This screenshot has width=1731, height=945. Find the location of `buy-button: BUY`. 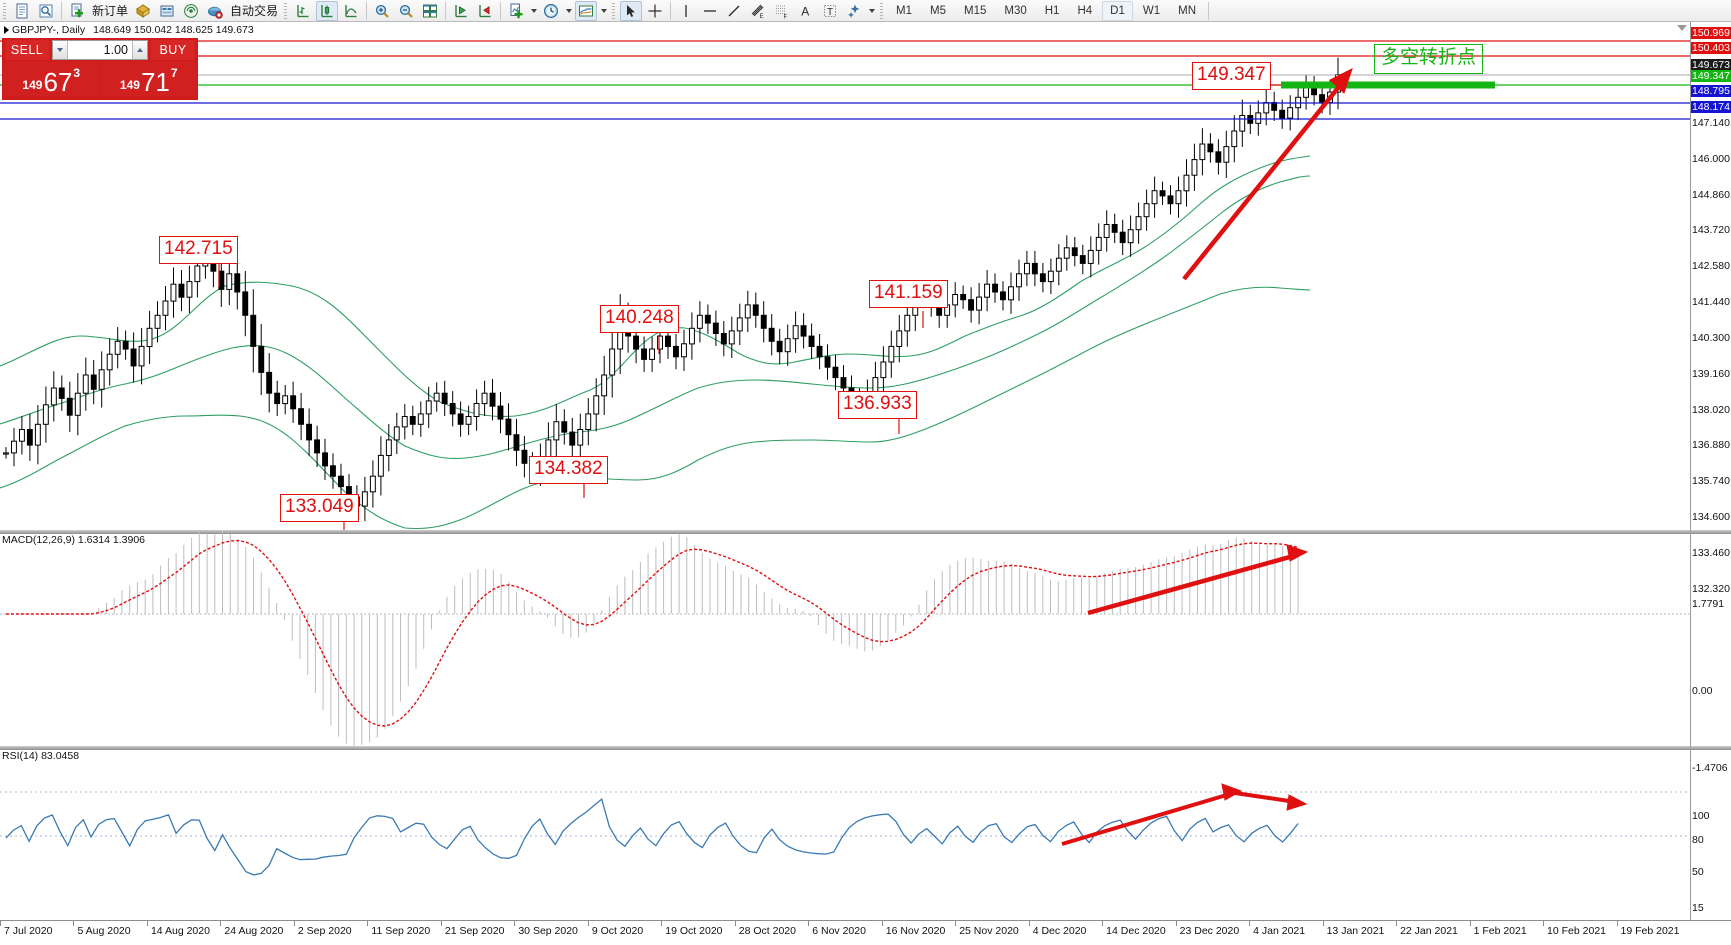

buy-button: BUY is located at coordinates (173, 50).